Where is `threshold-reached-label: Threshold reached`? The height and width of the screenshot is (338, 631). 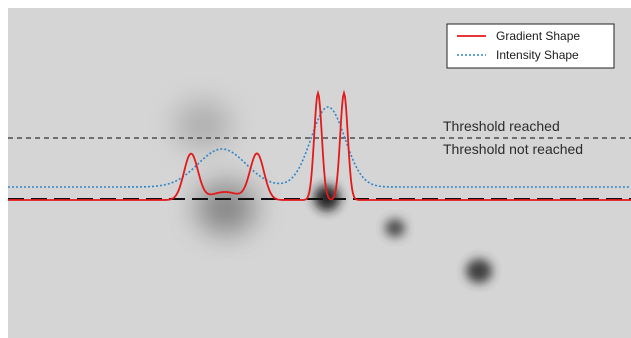
threshold-reached-label: Threshold reached is located at coordinates (501, 126).